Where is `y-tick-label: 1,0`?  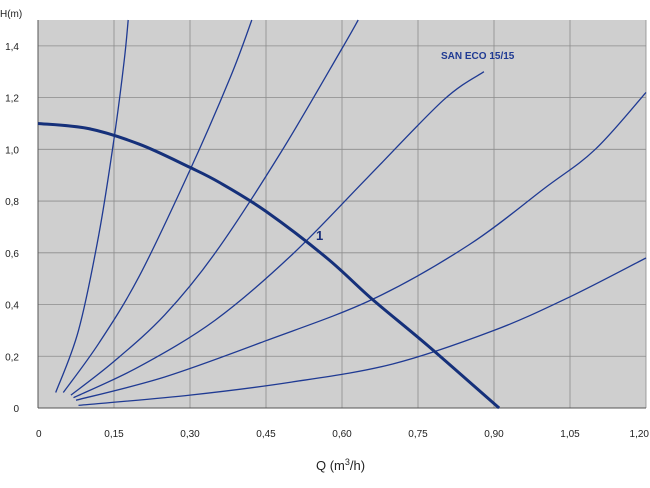
y-tick-label: 1,0 is located at coordinates (12, 150).